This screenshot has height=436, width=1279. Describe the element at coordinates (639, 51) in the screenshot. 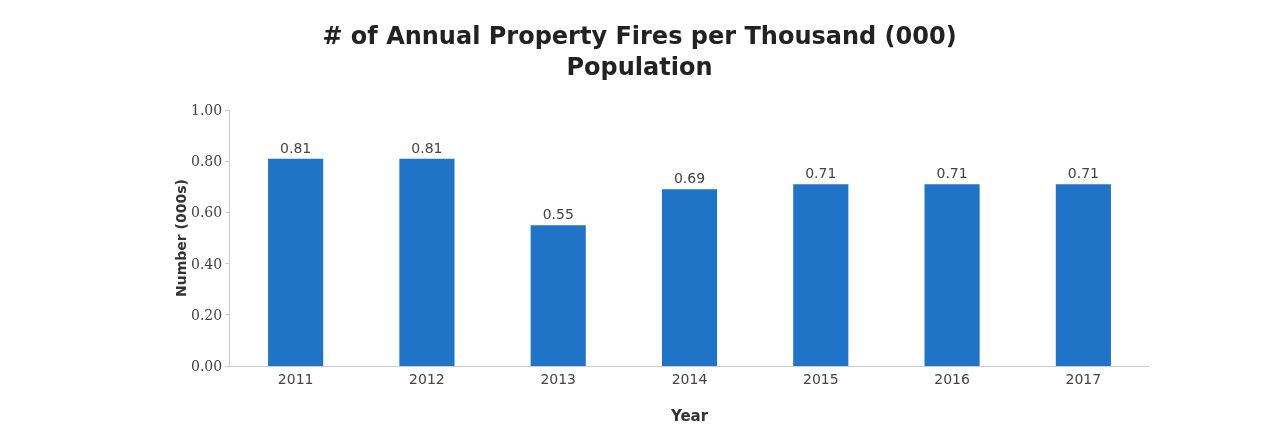

I see `chart-title: # of Annual Property Fires per Thousand (000) Population` at that location.